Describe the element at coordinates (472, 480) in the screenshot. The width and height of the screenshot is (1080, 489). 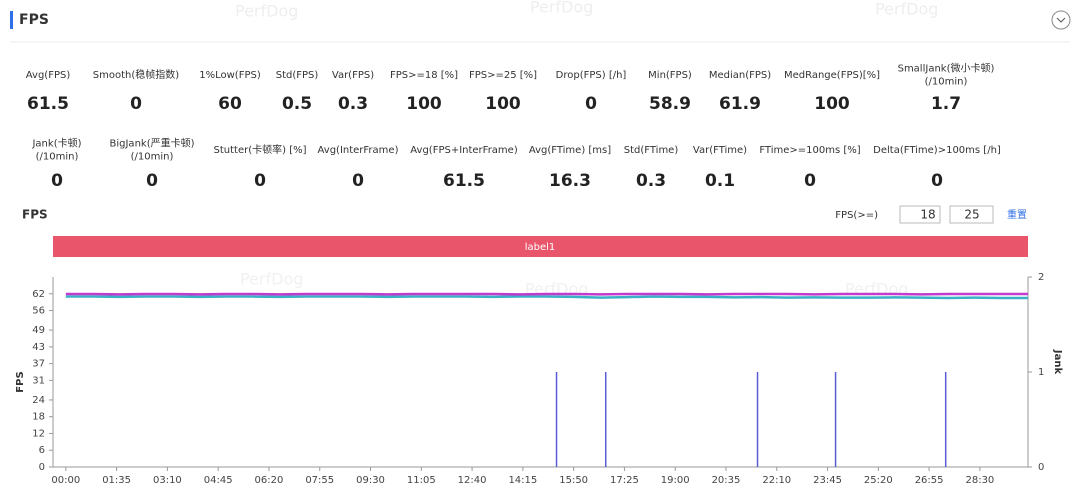
I see `x-tick-label: 12:40` at that location.